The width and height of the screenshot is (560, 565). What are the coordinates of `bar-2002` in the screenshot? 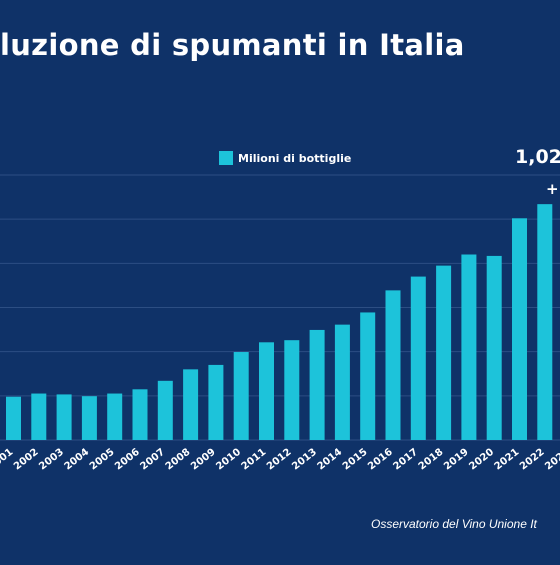 It's located at (39, 416).